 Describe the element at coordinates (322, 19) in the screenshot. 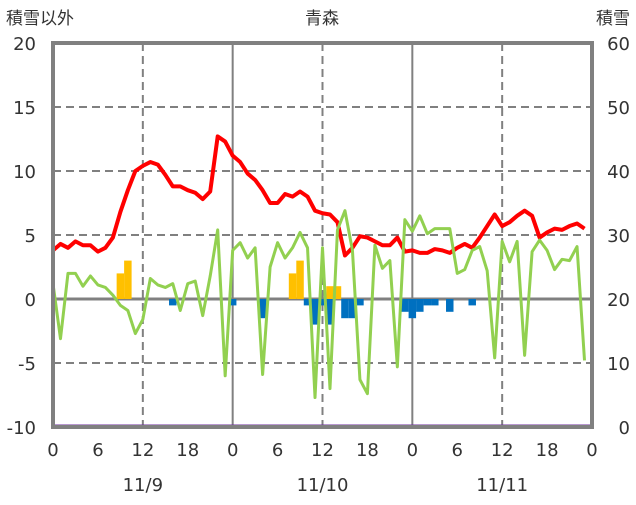

I see `chart-title: 青森` at that location.